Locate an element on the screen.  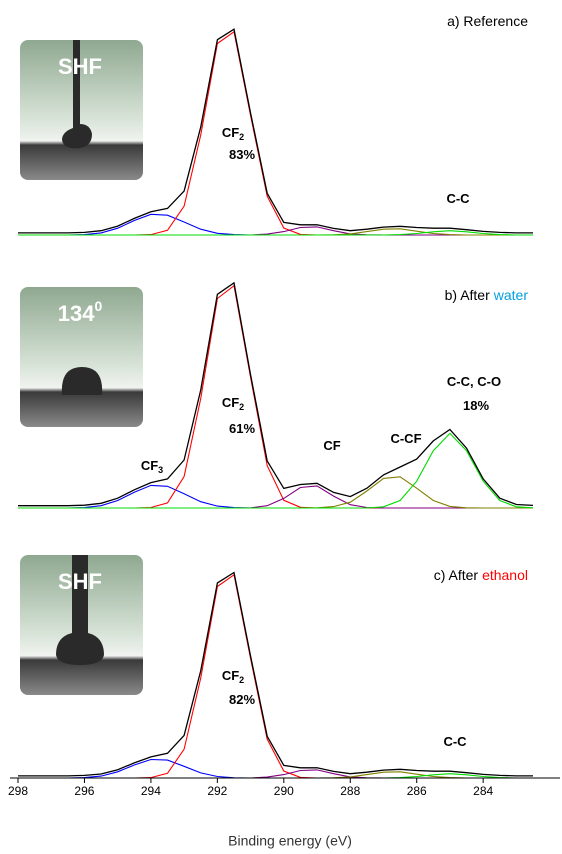
peak-label-text: 82% is located at coordinates (242, 699).